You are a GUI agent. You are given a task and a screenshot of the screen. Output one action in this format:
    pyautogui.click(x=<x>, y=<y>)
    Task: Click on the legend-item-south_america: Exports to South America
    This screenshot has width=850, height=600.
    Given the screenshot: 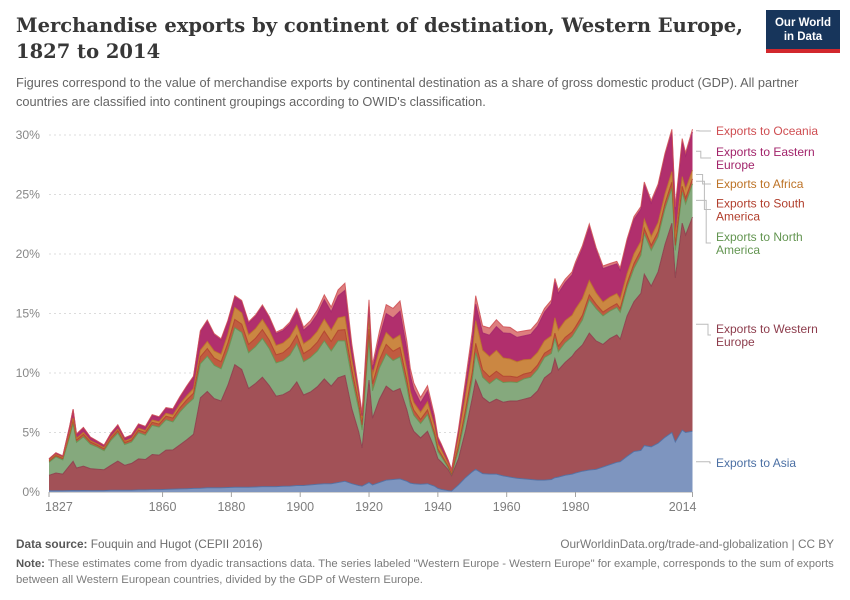 What is the action you would take?
    pyautogui.click(x=760, y=210)
    